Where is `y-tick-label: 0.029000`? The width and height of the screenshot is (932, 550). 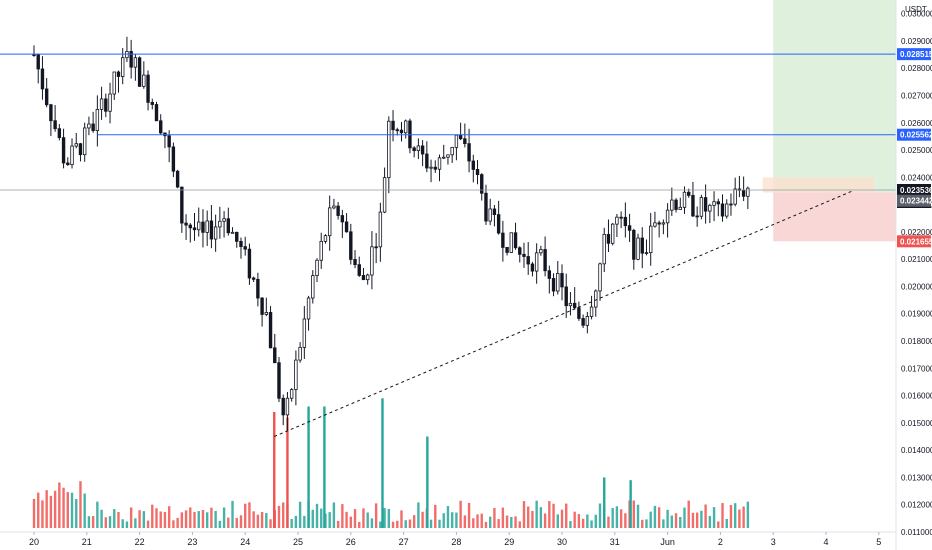 y-tick-label: 0.029000 is located at coordinates (916, 41).